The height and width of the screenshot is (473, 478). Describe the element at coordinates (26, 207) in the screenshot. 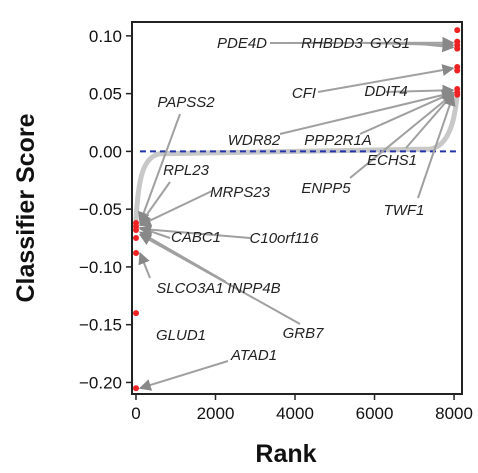

I see `y-axis-title: Classifier Score` at that location.